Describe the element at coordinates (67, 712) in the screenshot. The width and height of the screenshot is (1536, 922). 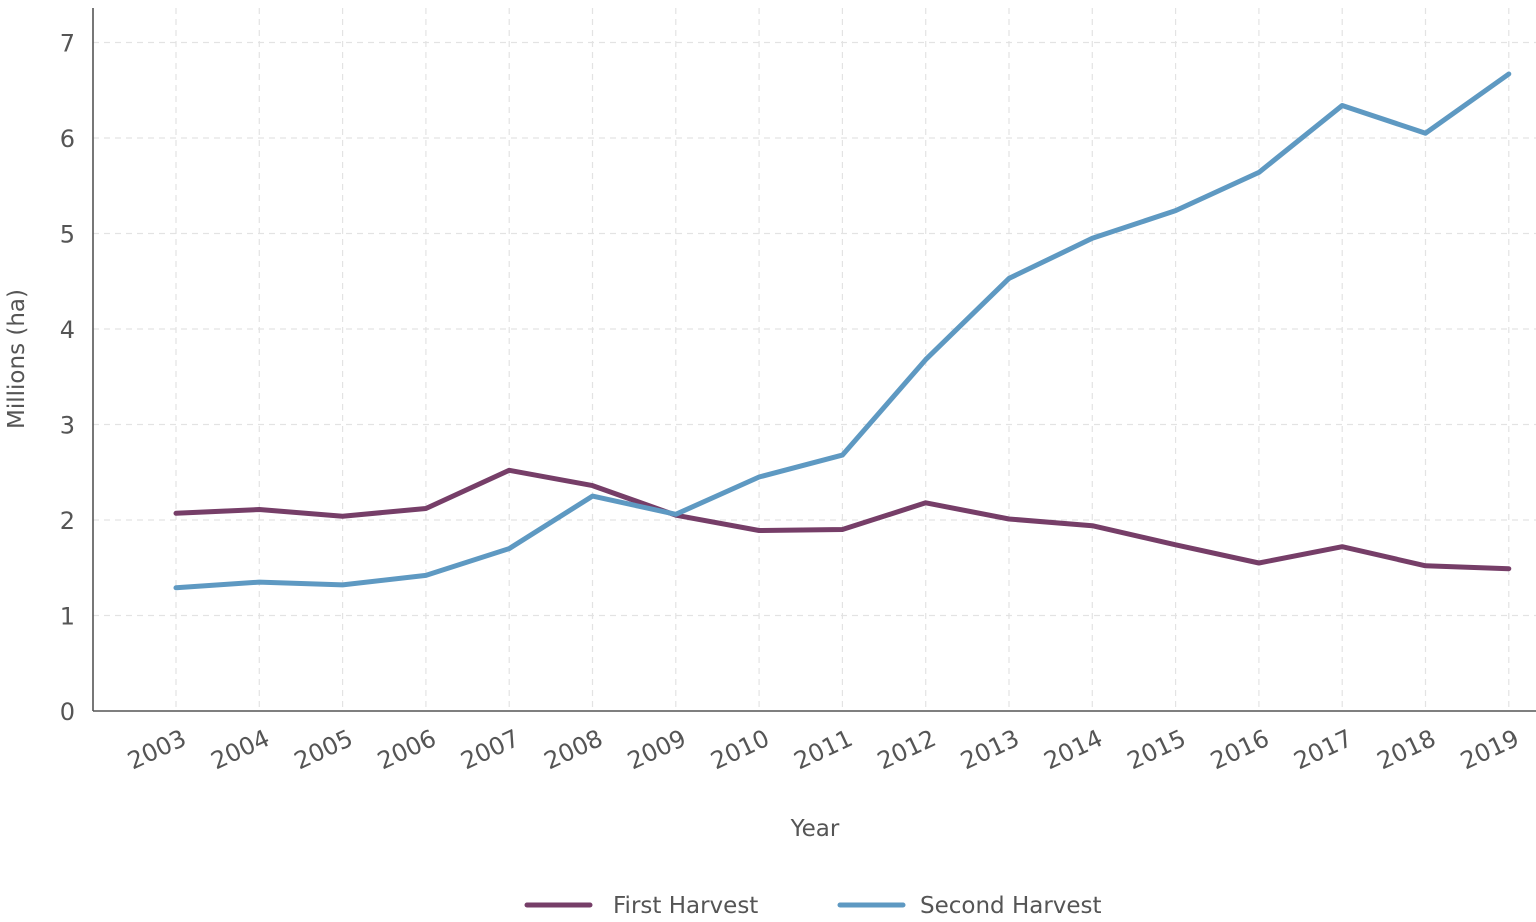
I see `y-tick-label: 0` at that location.